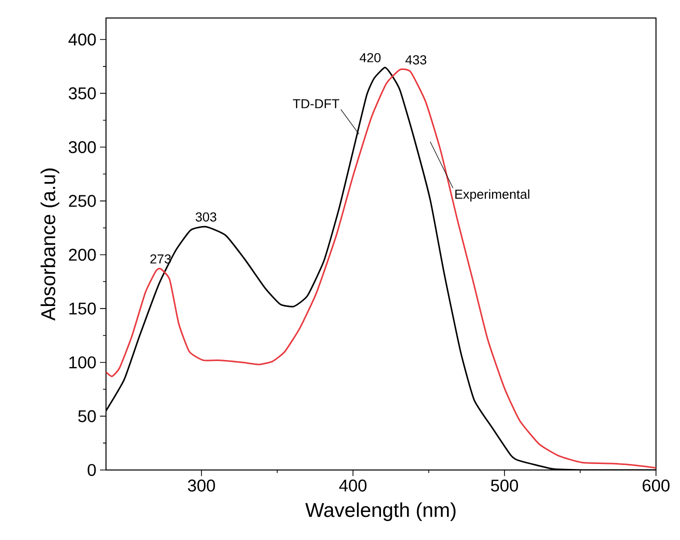 The image size is (680, 540). Describe the element at coordinates (82, 308) in the screenshot. I see `y-tick-label: 150` at that location.